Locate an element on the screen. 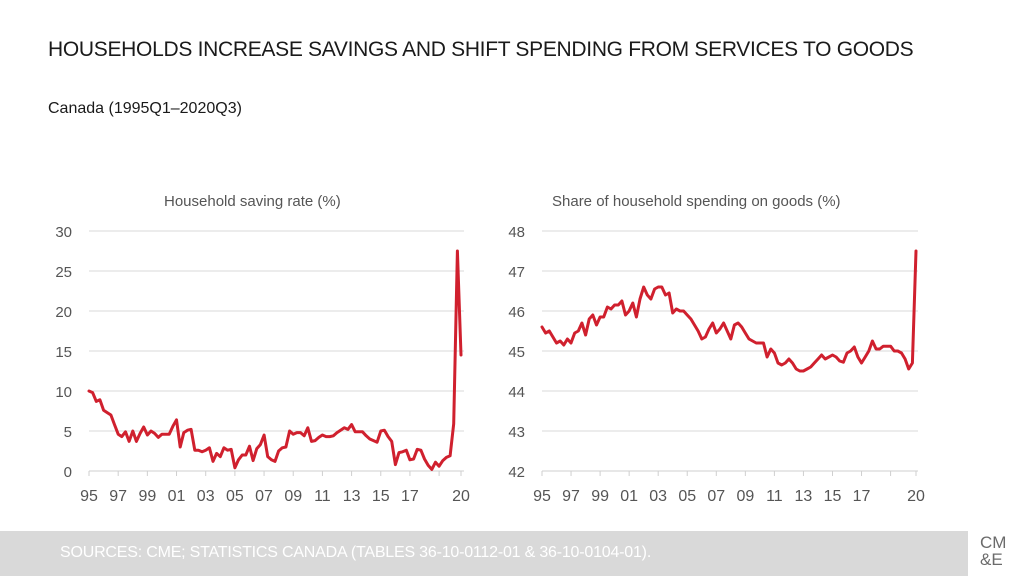  saving-series-line is located at coordinates (275, 360).